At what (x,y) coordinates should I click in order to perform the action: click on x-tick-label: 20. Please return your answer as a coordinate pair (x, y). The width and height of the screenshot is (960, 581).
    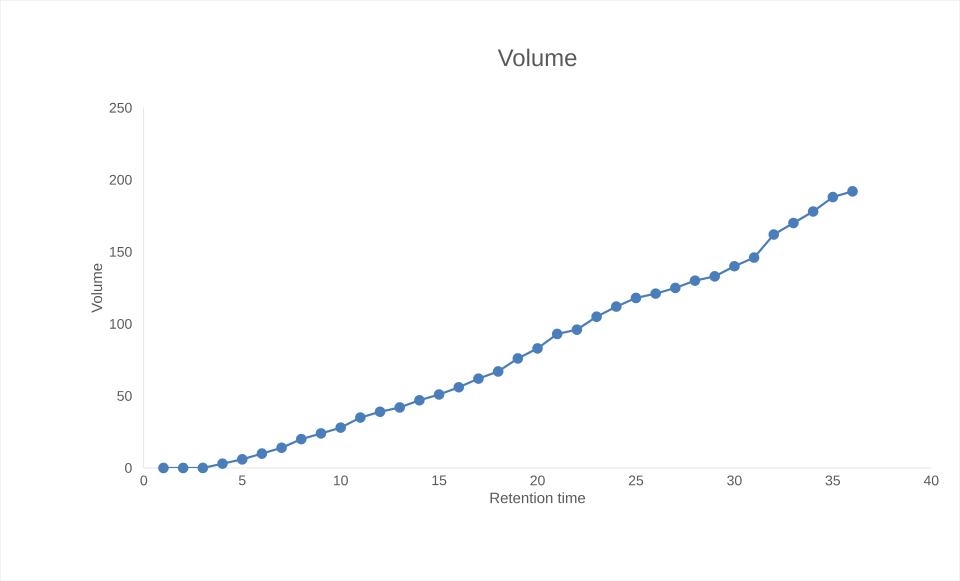
    Looking at the image, I should click on (537, 481).